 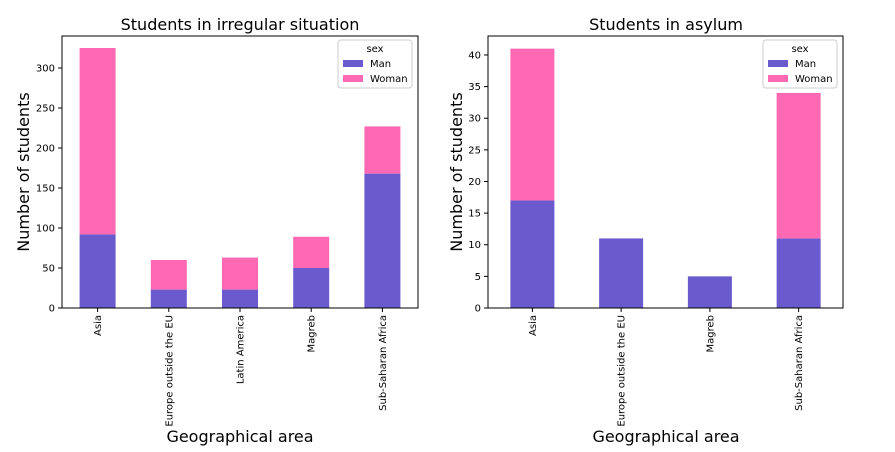 What do you see at coordinates (45, 229) in the screenshot?
I see `y-tick-label: 100` at bounding box center [45, 229].